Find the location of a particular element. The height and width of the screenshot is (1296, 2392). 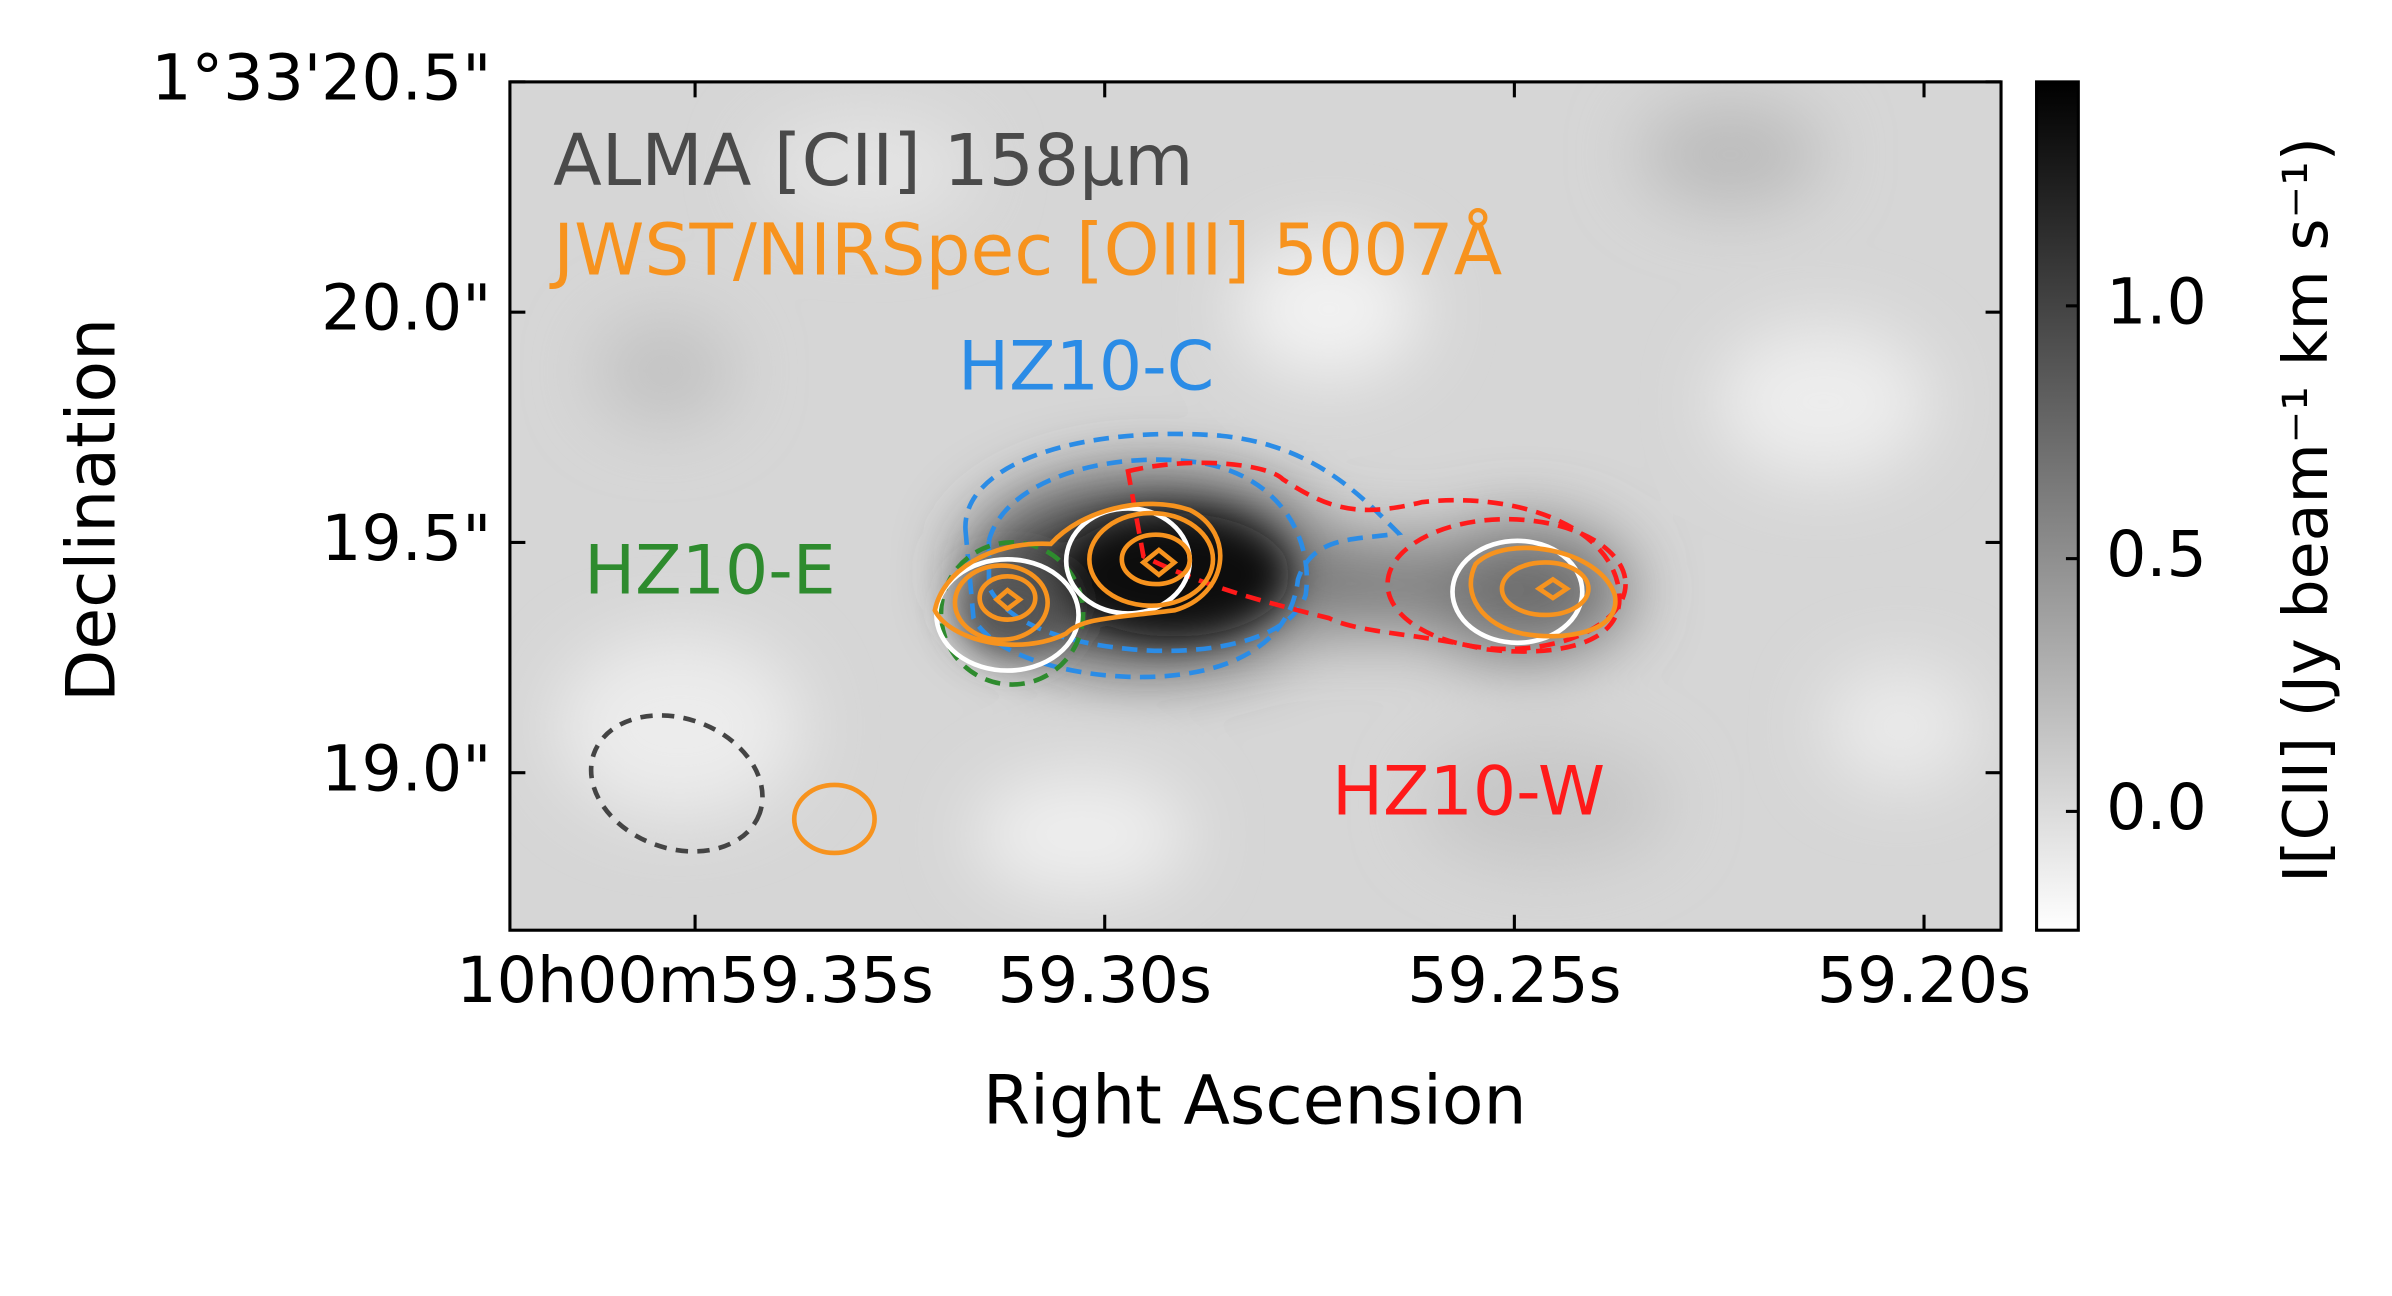

y-tick-label: 20.0" is located at coordinates (406, 308).